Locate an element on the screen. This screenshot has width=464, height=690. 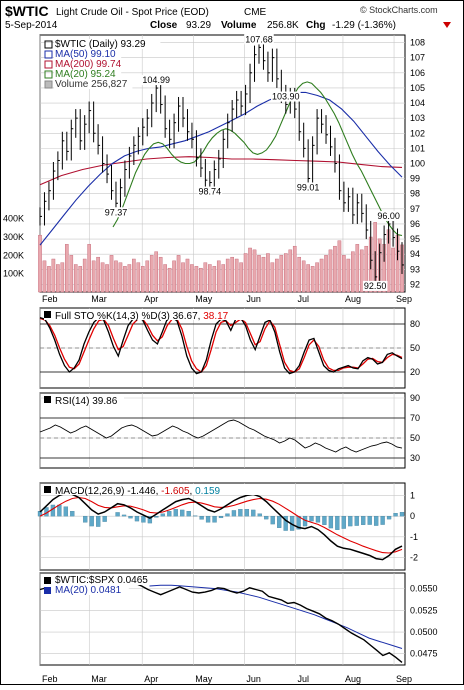
y-tick-label: 1 is located at coordinates (412, 495).